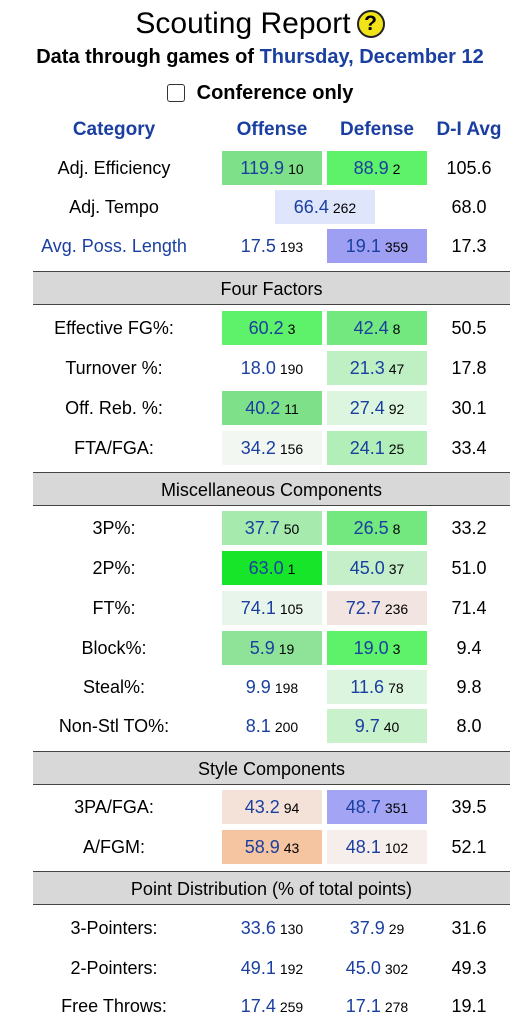  Describe the element at coordinates (371, 528) in the screenshot. I see `defense-value: 26.5` at that location.